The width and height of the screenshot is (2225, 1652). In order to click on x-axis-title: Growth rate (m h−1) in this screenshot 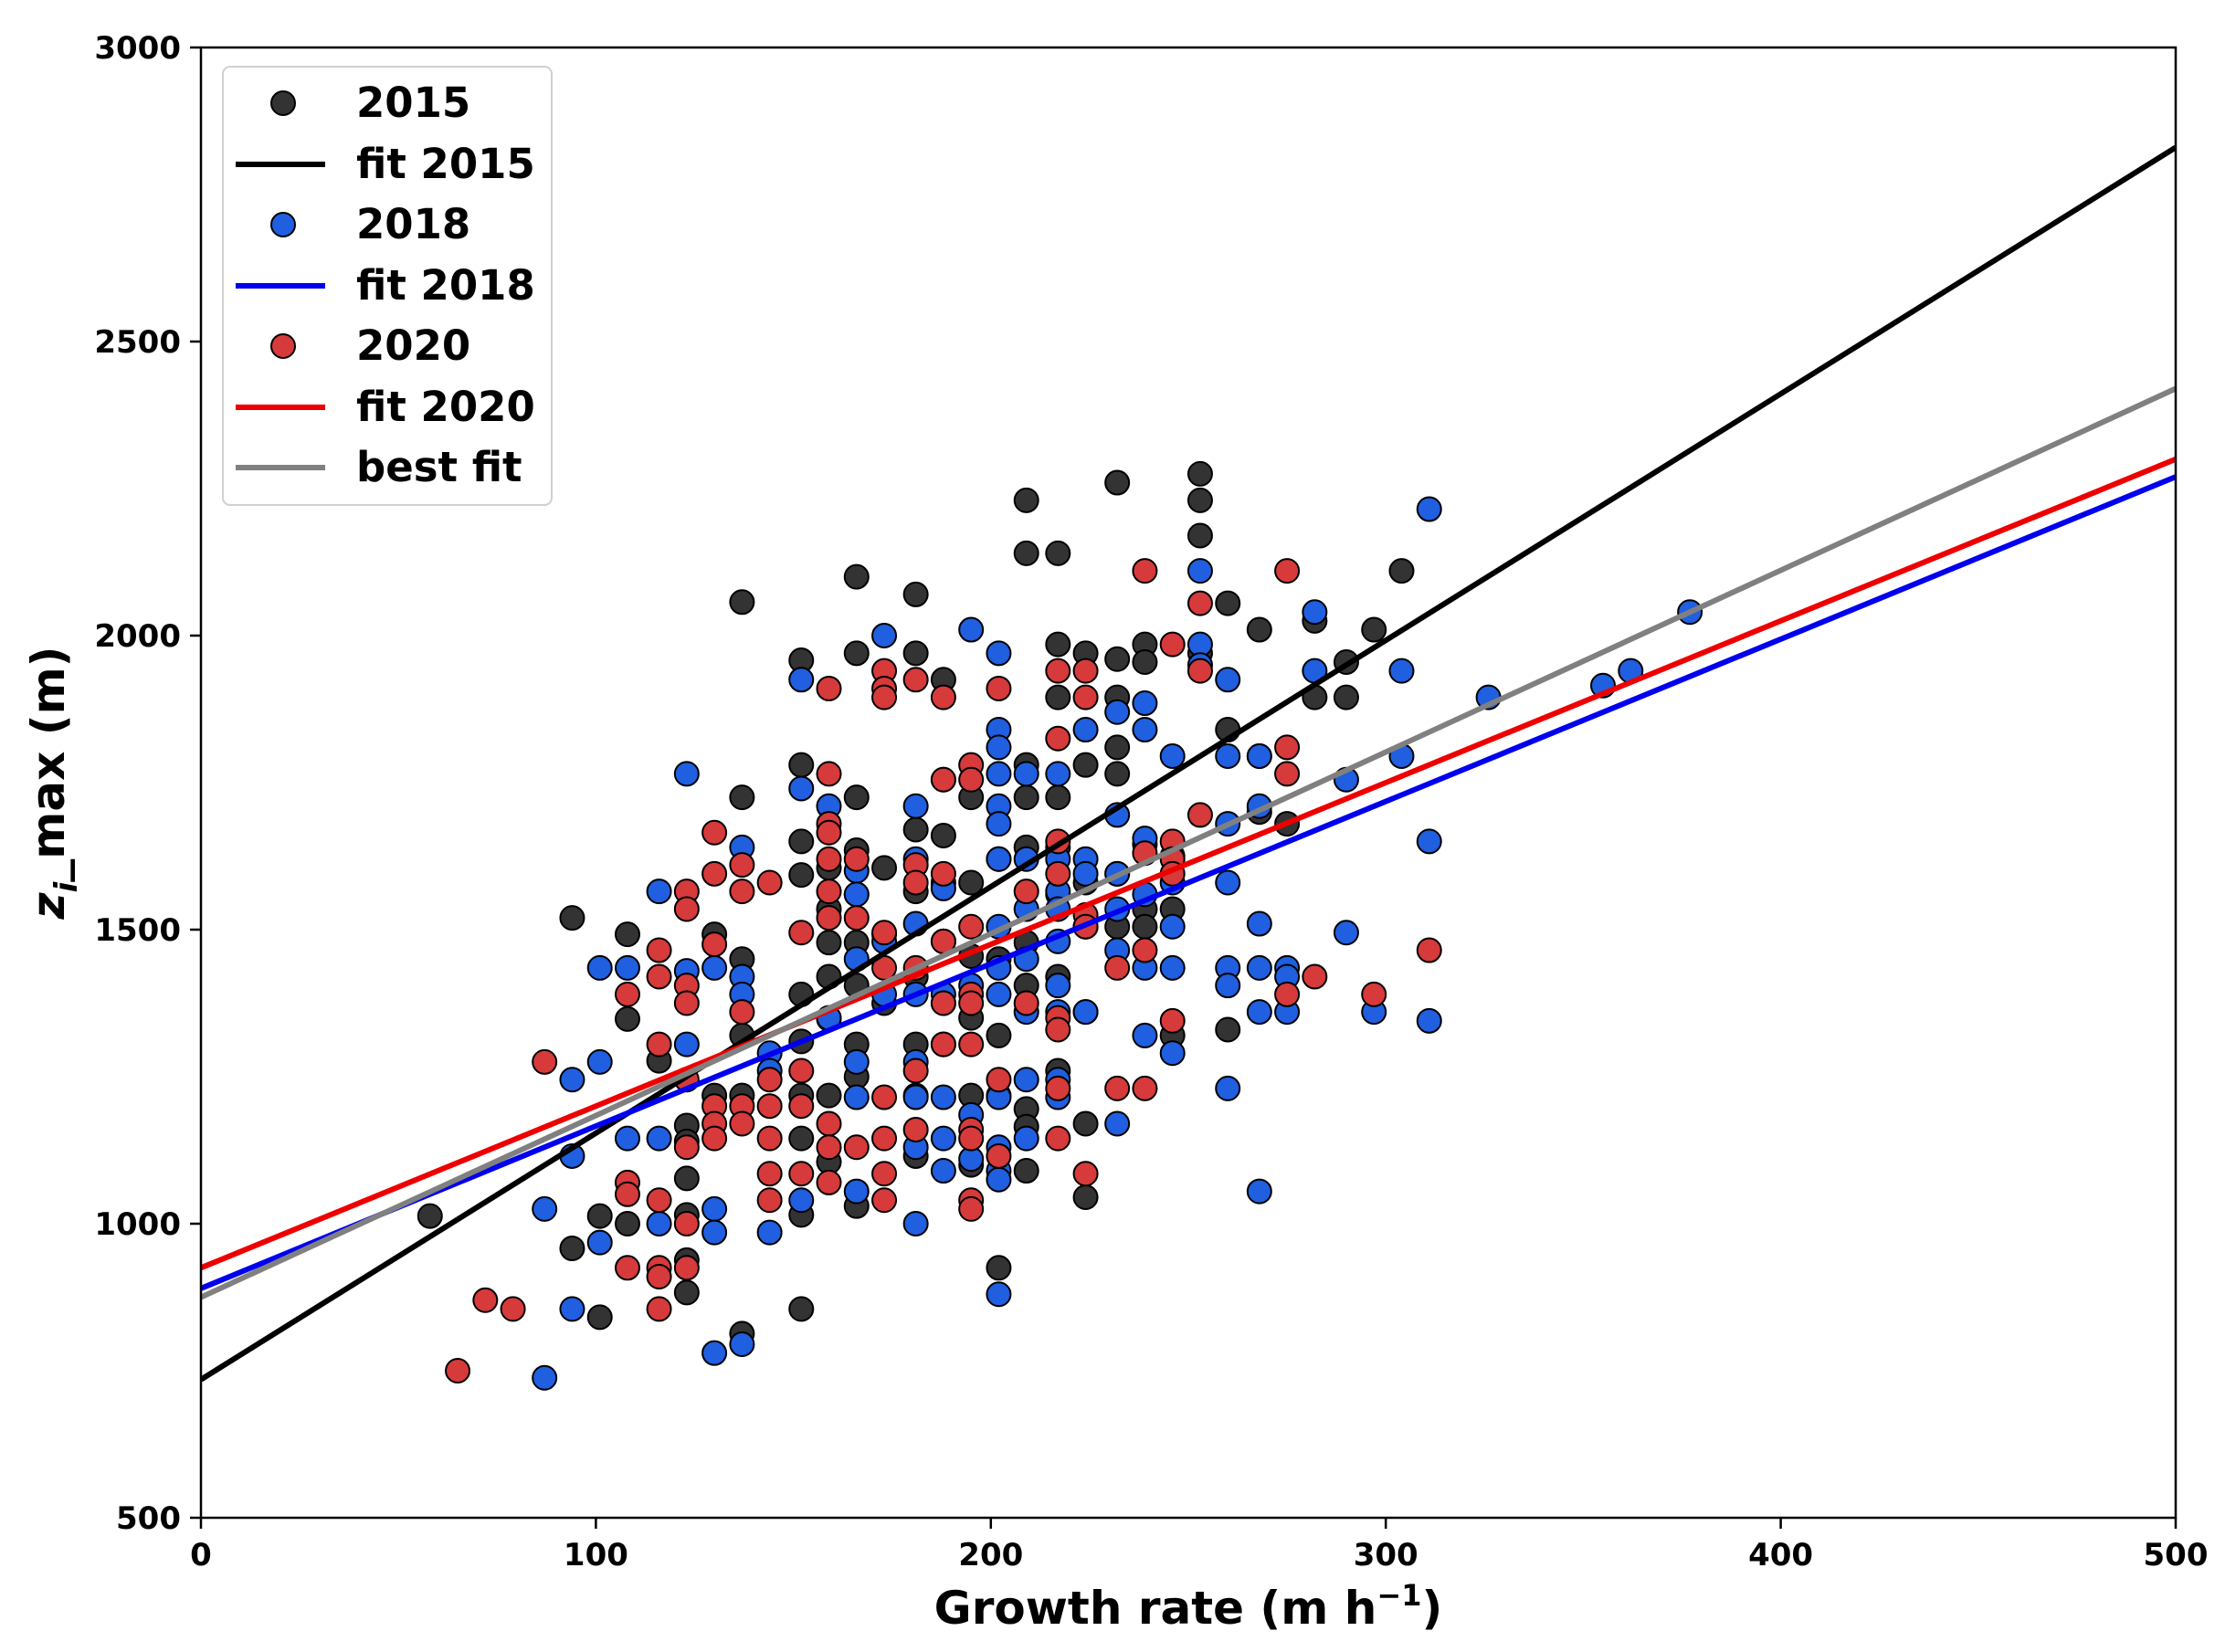, I will do `click(1188, 1606)`.